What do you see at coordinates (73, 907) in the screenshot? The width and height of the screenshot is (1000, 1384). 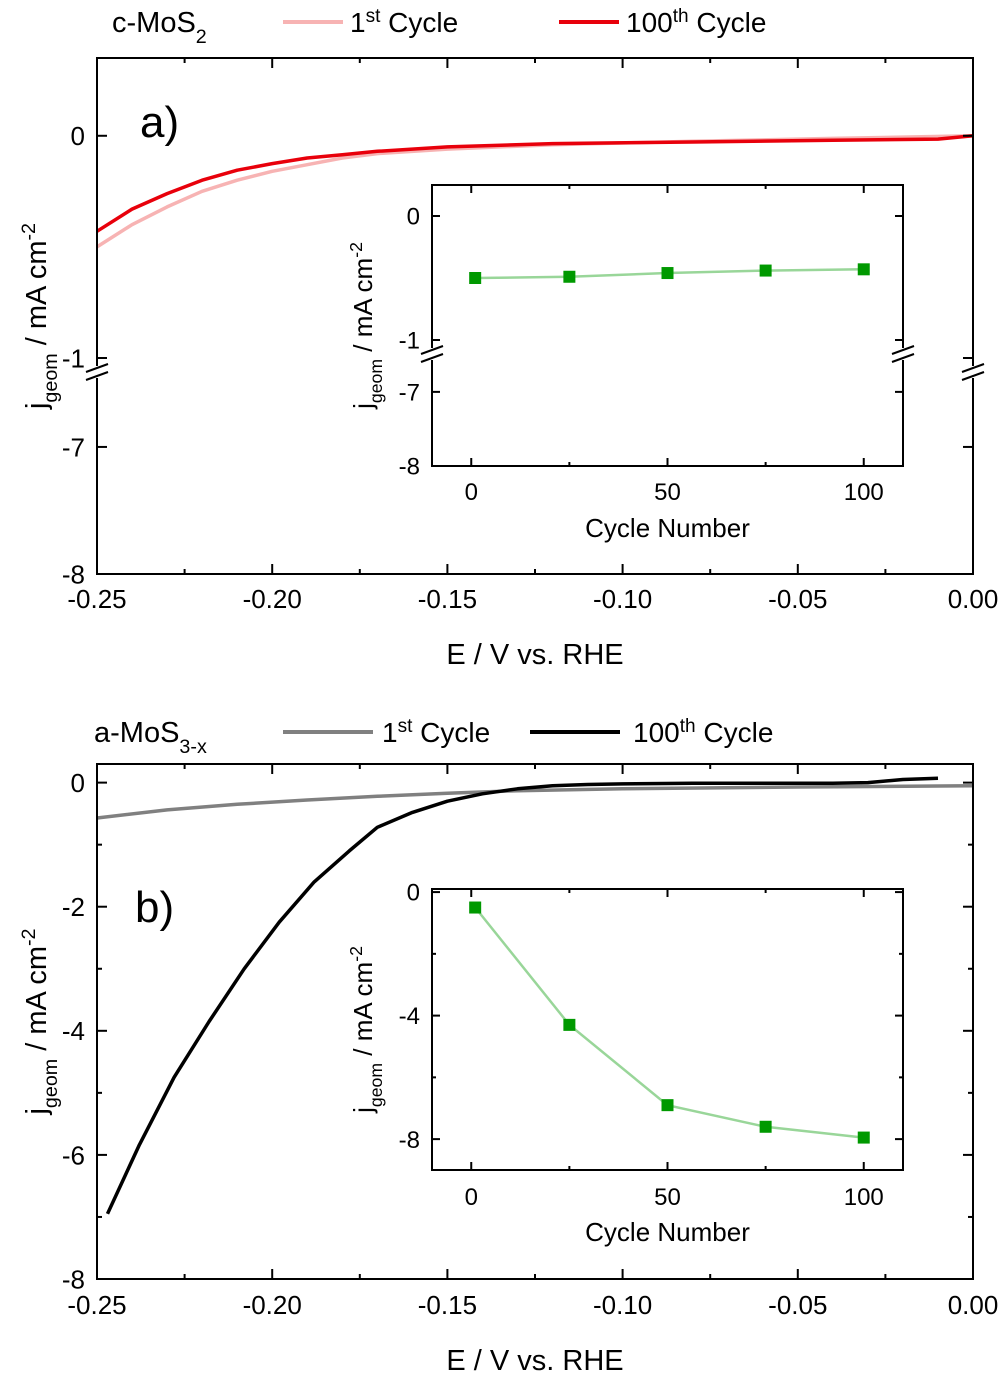 I see `panel-b-ytick-label: -2` at bounding box center [73, 907].